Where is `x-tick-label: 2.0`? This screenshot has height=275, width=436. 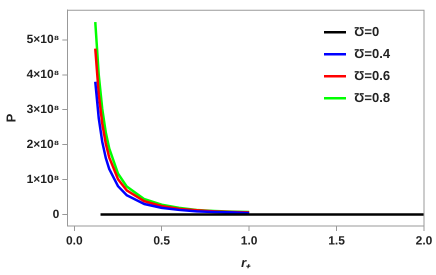
x-tick-label: 2.0 is located at coordinates (424, 241).